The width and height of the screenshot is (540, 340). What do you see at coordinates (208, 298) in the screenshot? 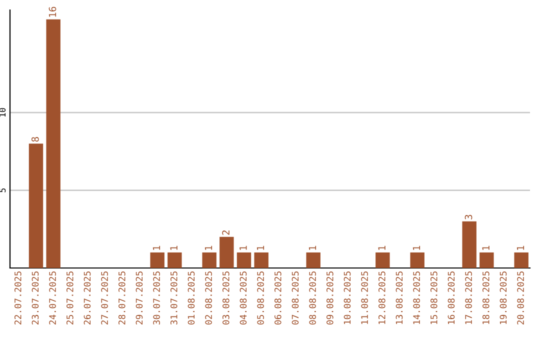
I see `x-tick-label: 02.08.2025` at bounding box center [208, 298].